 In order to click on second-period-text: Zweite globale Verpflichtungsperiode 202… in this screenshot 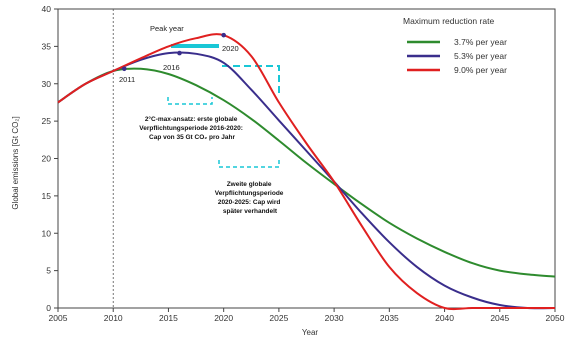, I will do `click(250, 198)`.